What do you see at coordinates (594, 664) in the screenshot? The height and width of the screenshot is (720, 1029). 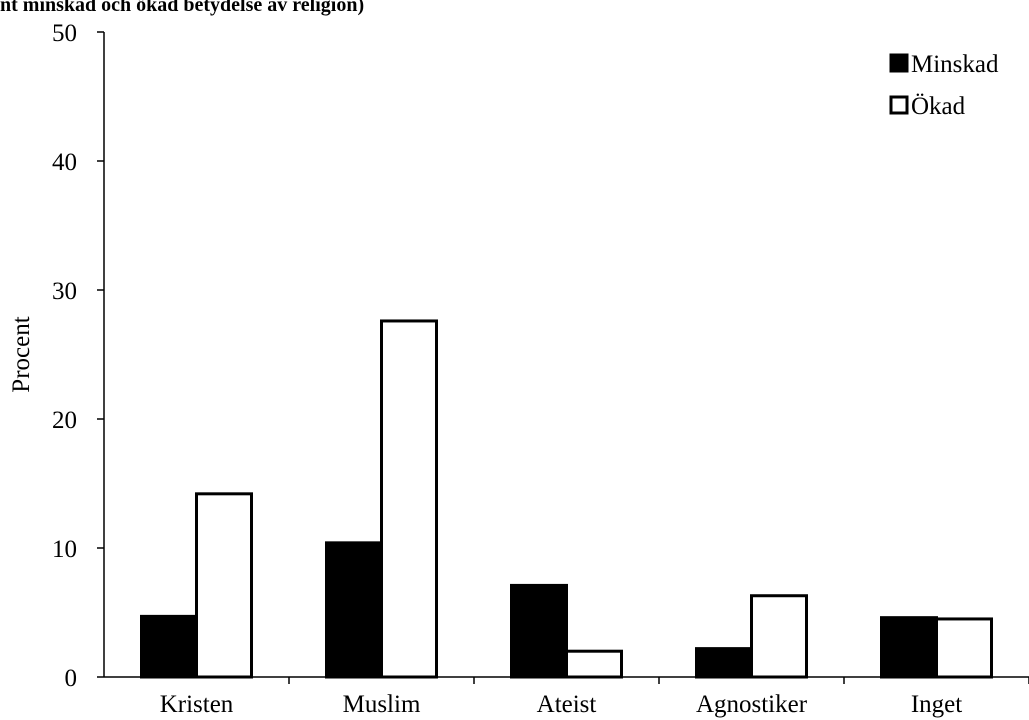 I see `bar-ateist-okad` at bounding box center [594, 664].